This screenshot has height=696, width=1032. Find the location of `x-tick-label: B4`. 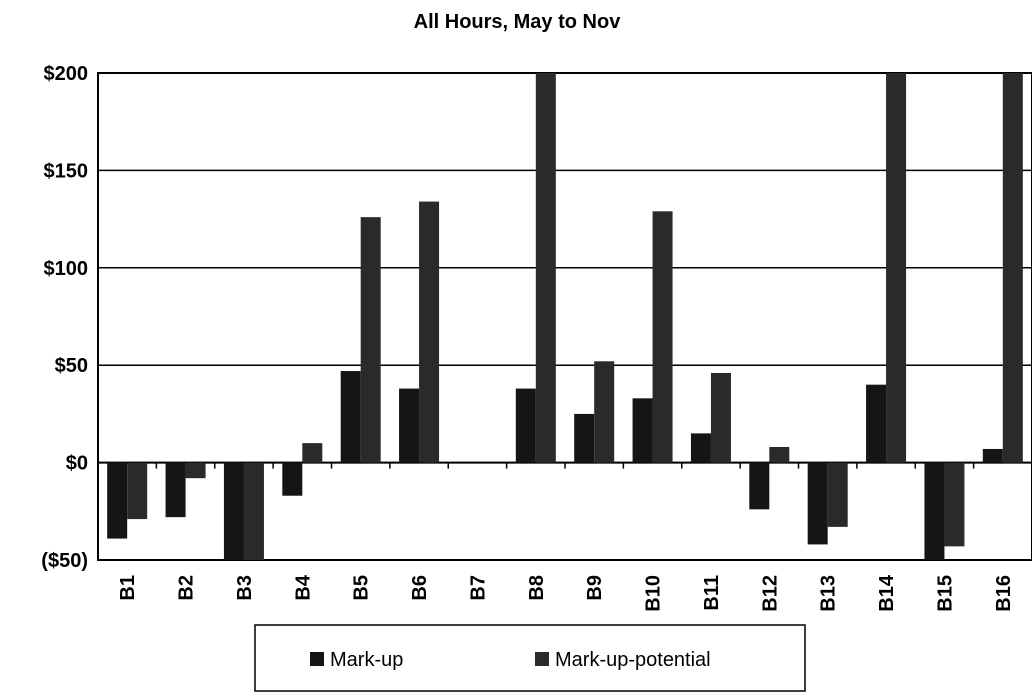

x-tick-label: B4 is located at coordinates (303, 587).